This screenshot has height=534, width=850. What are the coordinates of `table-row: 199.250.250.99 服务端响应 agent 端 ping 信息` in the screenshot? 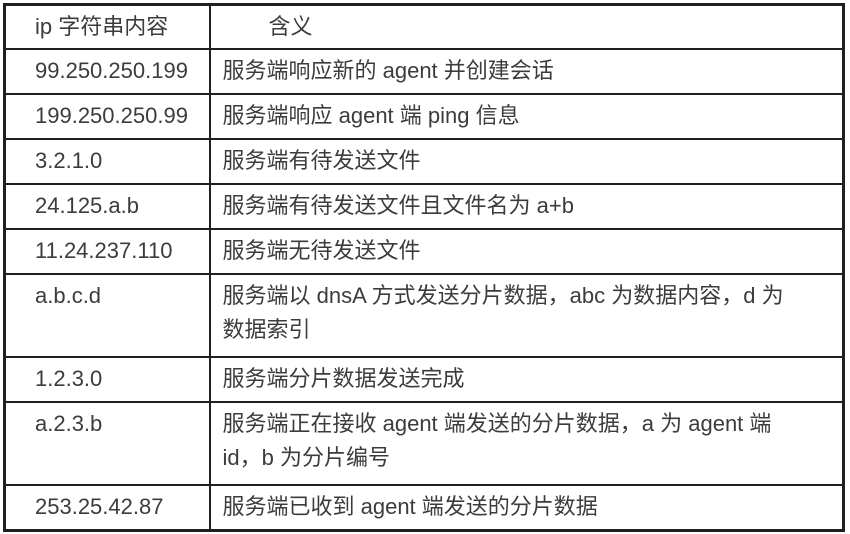 It's located at (424, 116).